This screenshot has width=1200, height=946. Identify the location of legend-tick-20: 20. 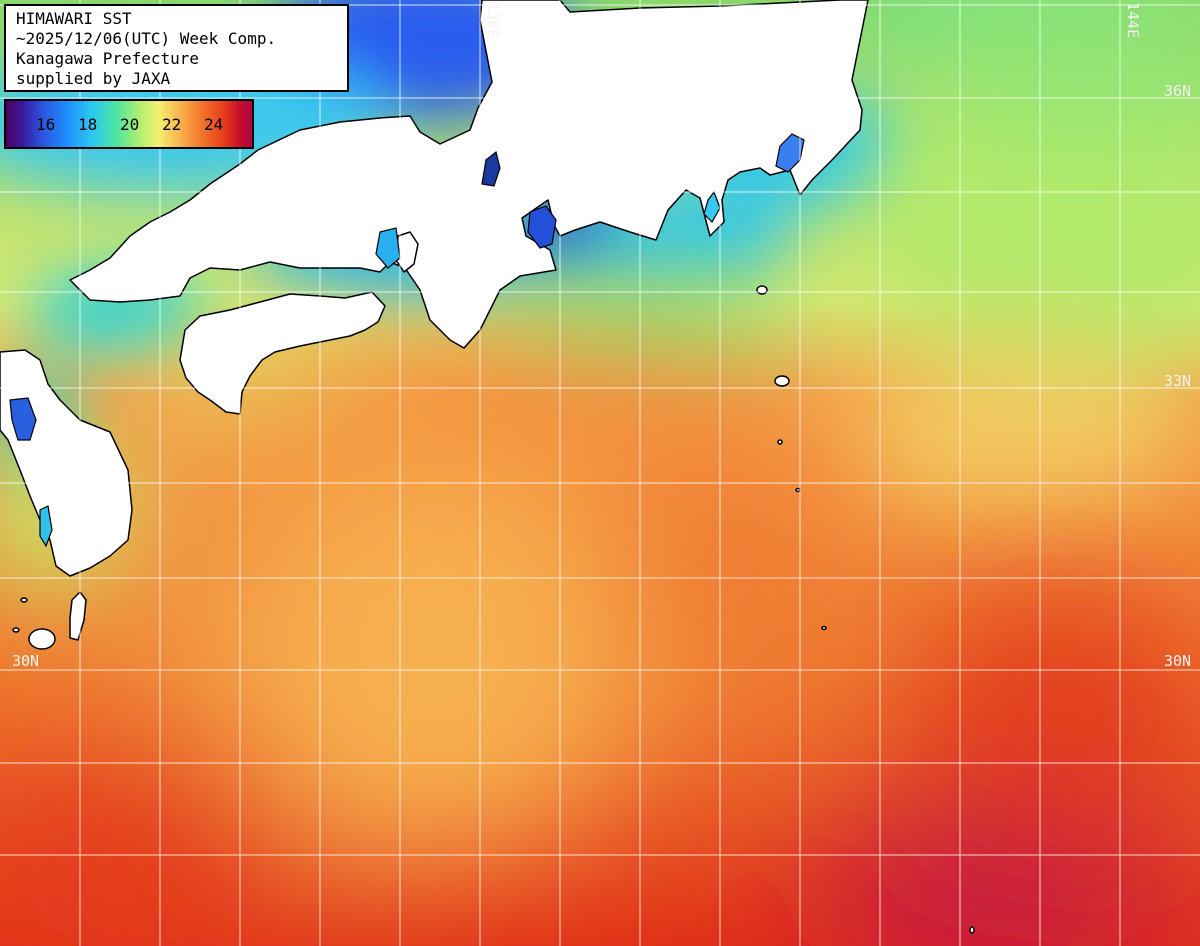
(130, 124).